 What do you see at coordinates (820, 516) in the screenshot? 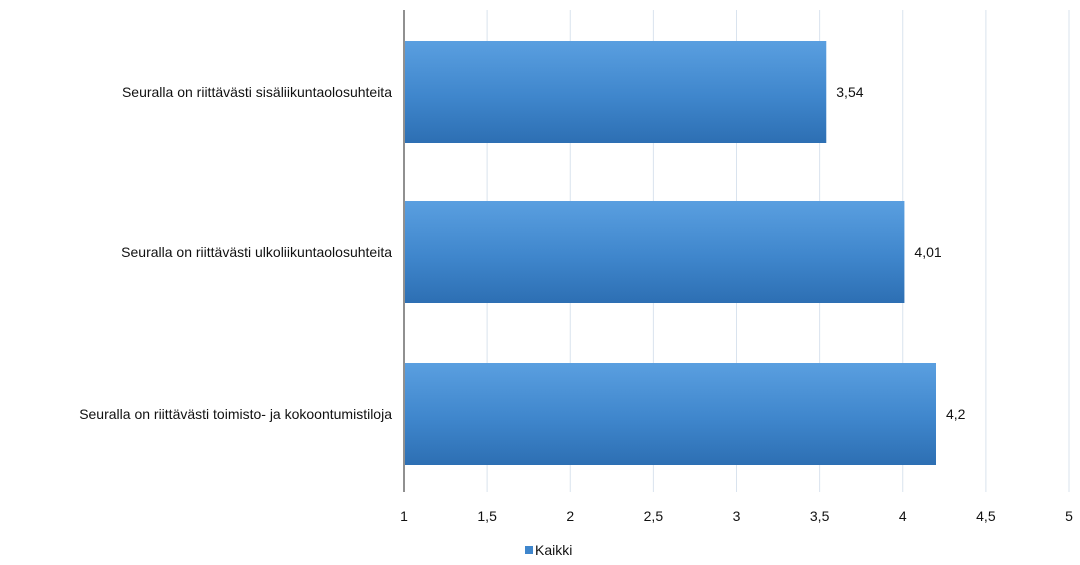
I see `x-tick-label: 3,5` at bounding box center [820, 516].